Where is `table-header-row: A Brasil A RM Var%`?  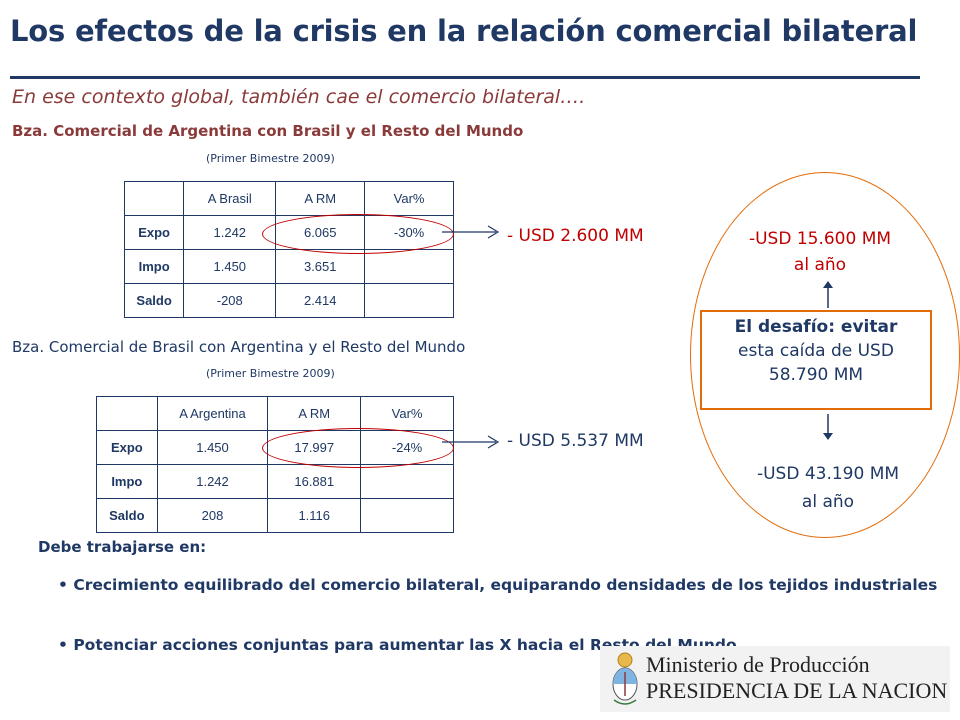 table-header-row: A Brasil A RM Var% is located at coordinates (288, 198).